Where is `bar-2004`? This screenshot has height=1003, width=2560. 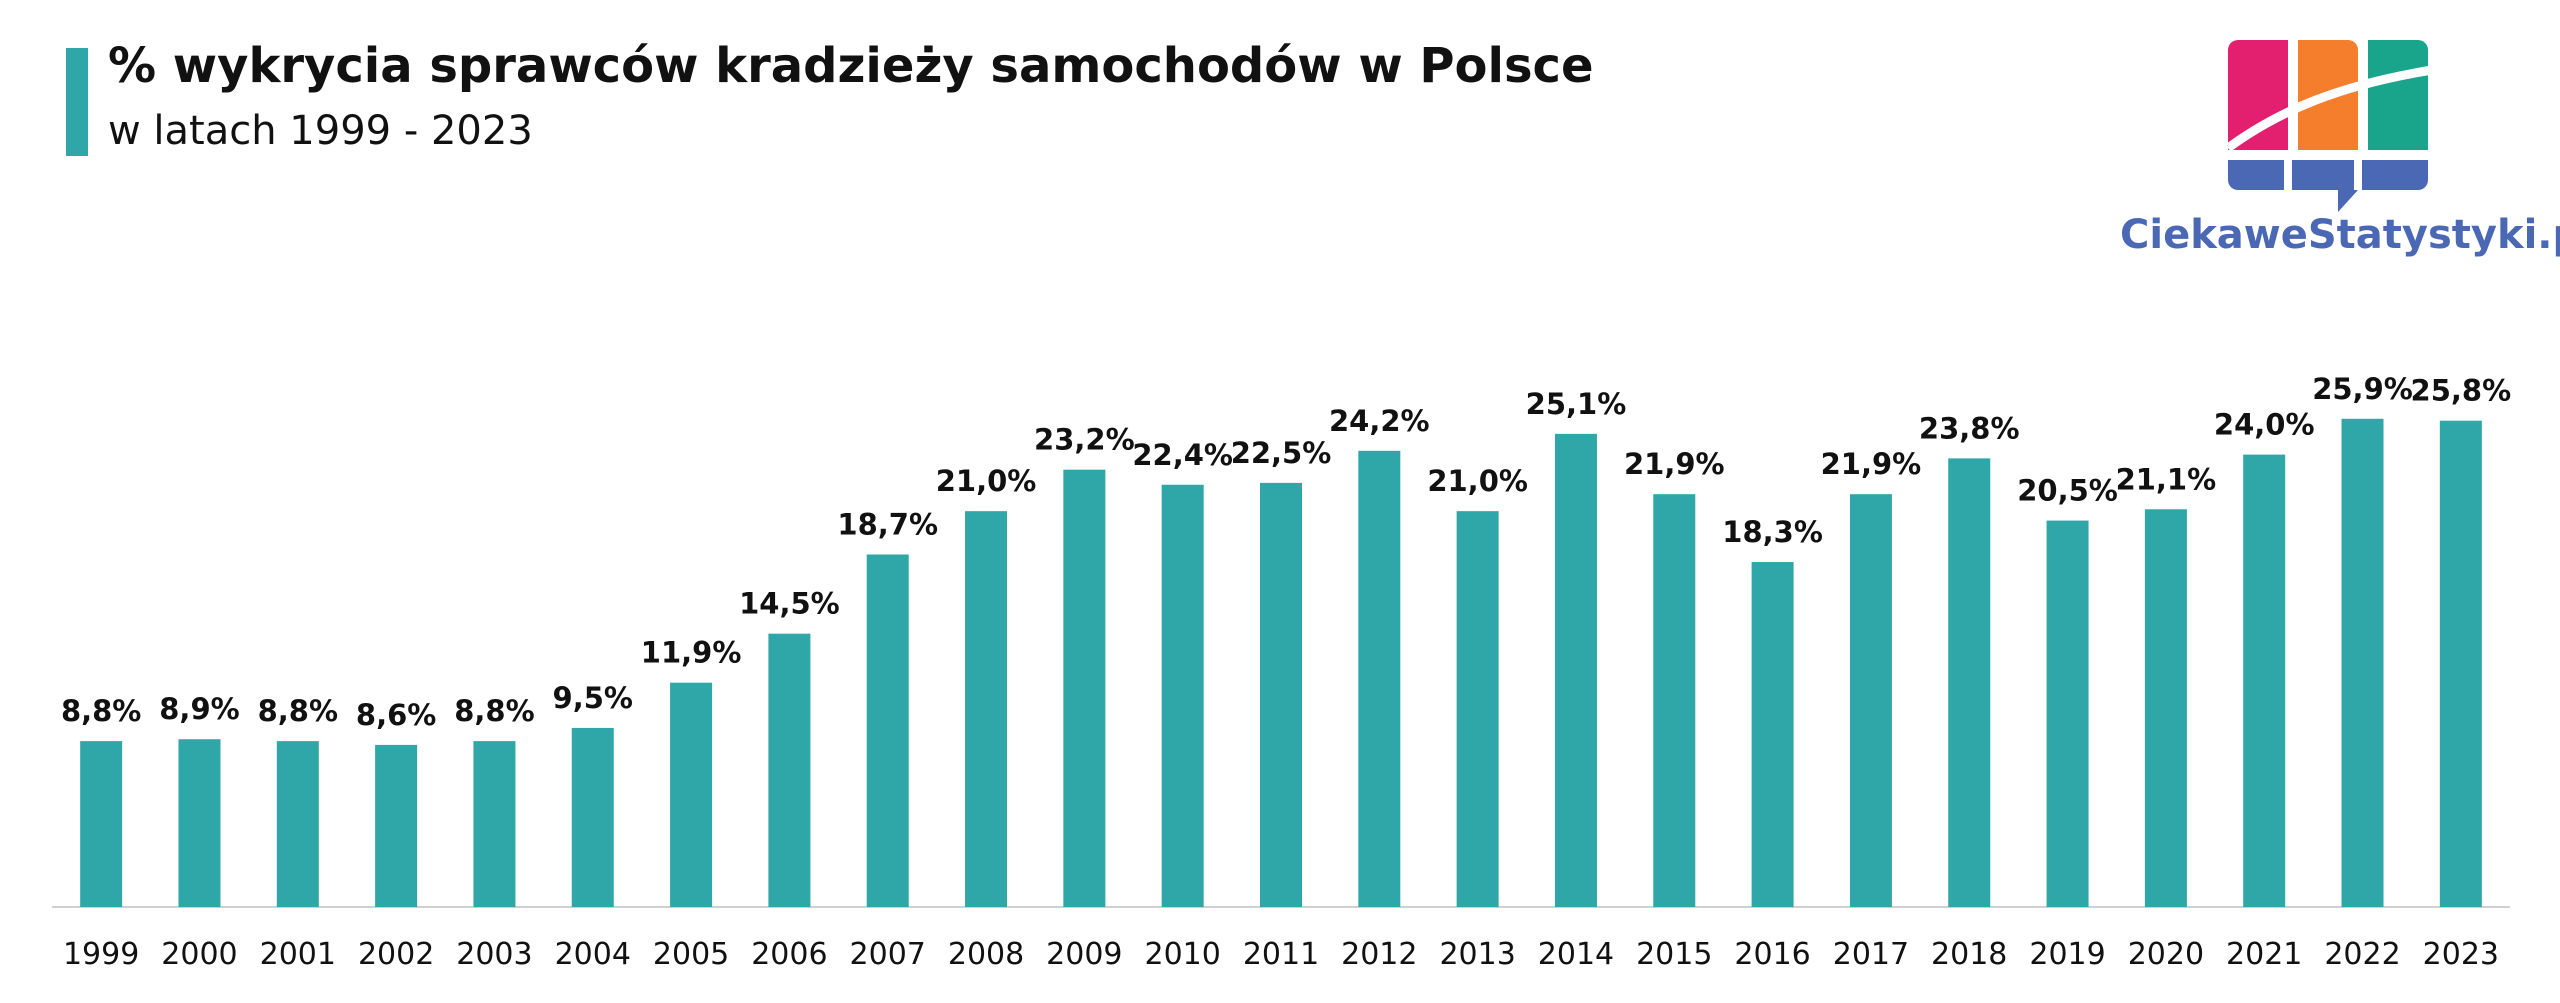
bar-2004 is located at coordinates (592, 817).